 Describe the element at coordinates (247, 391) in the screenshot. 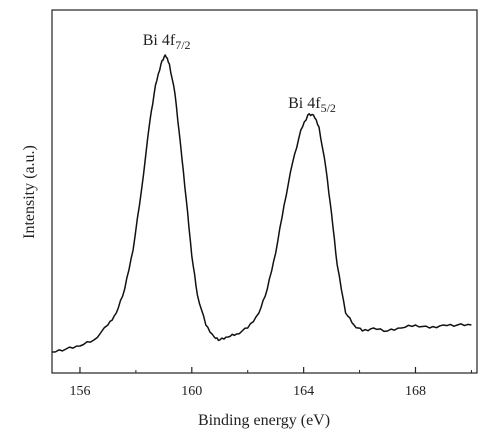

I see `x-axis-tick-labels: 156 160 164 168` at that location.